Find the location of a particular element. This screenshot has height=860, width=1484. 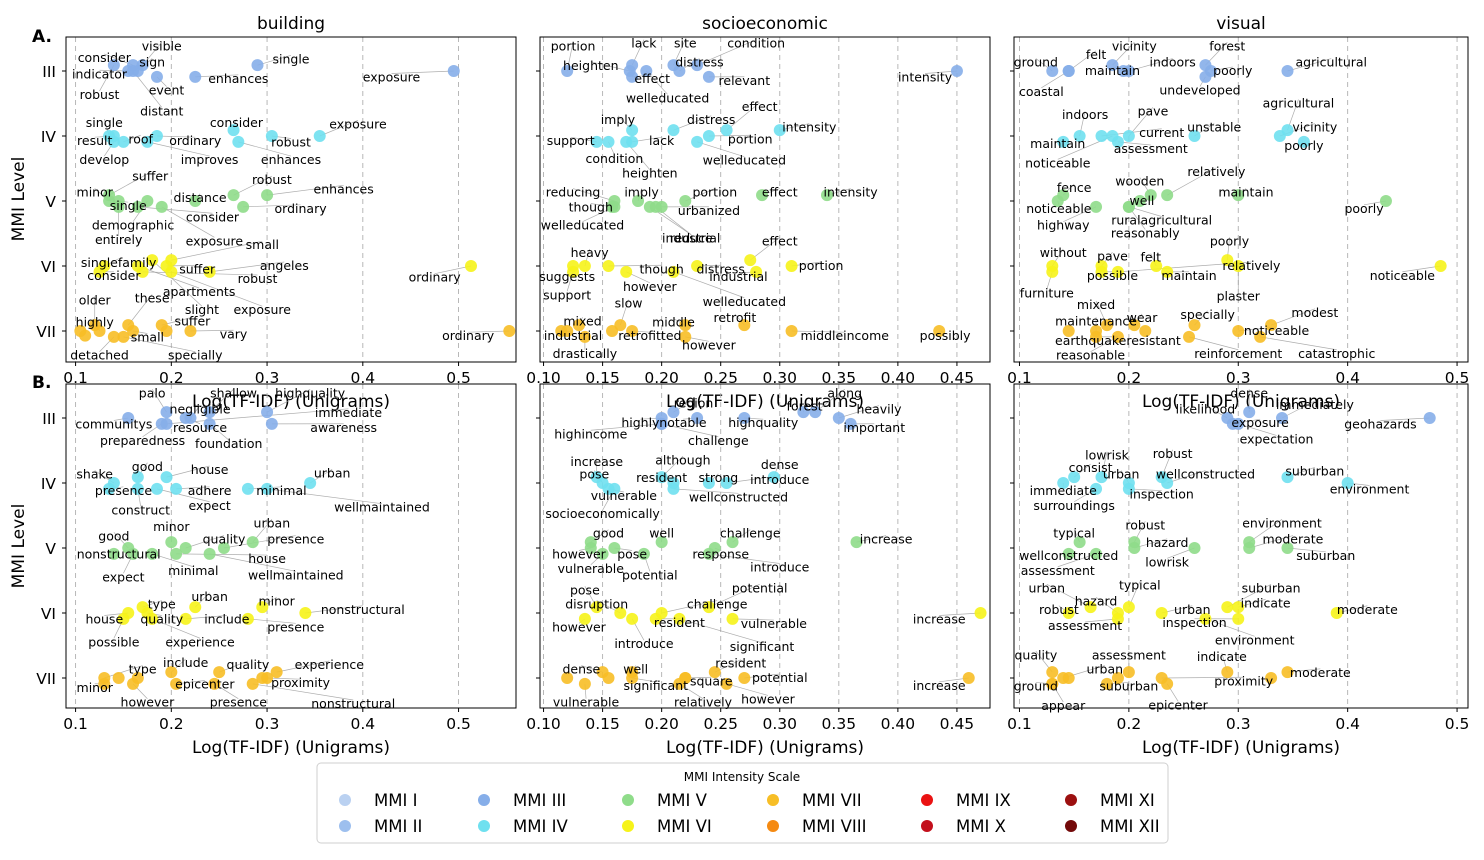

word-label: though is located at coordinates (662, 268).